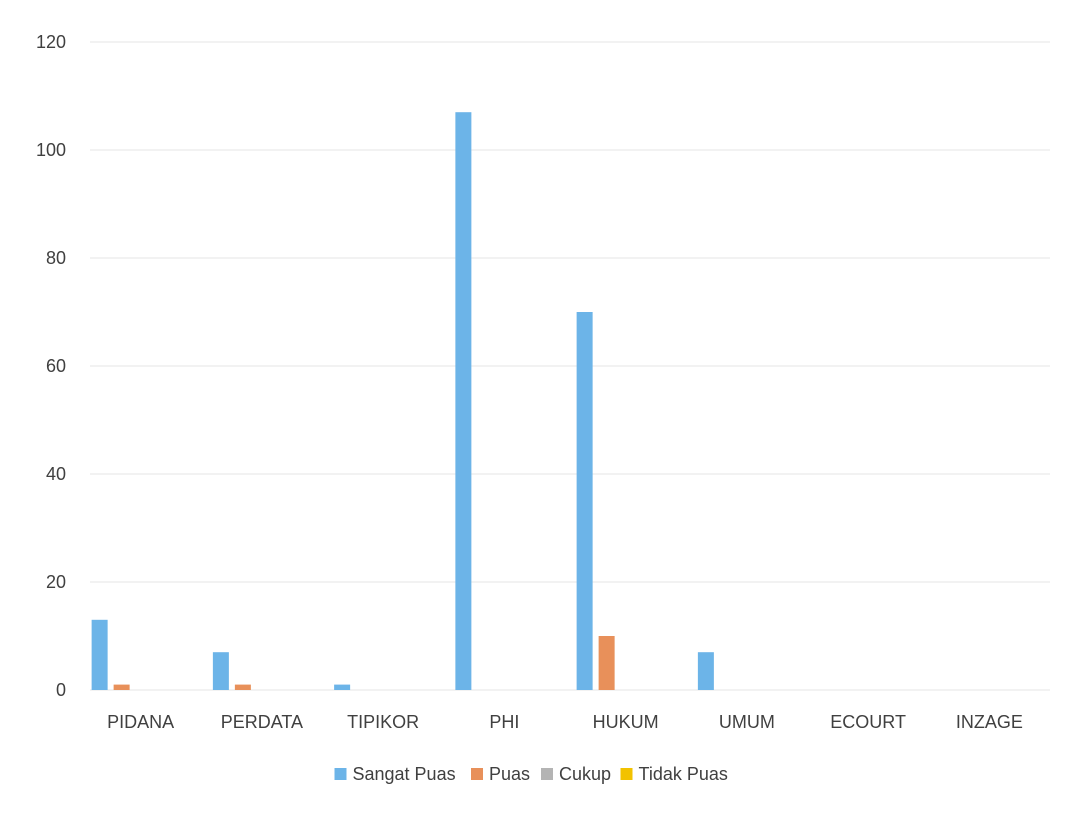 This screenshot has width=1074, height=819. What do you see at coordinates (242, 687) in the screenshot?
I see `bar-puas-perdata` at bounding box center [242, 687].